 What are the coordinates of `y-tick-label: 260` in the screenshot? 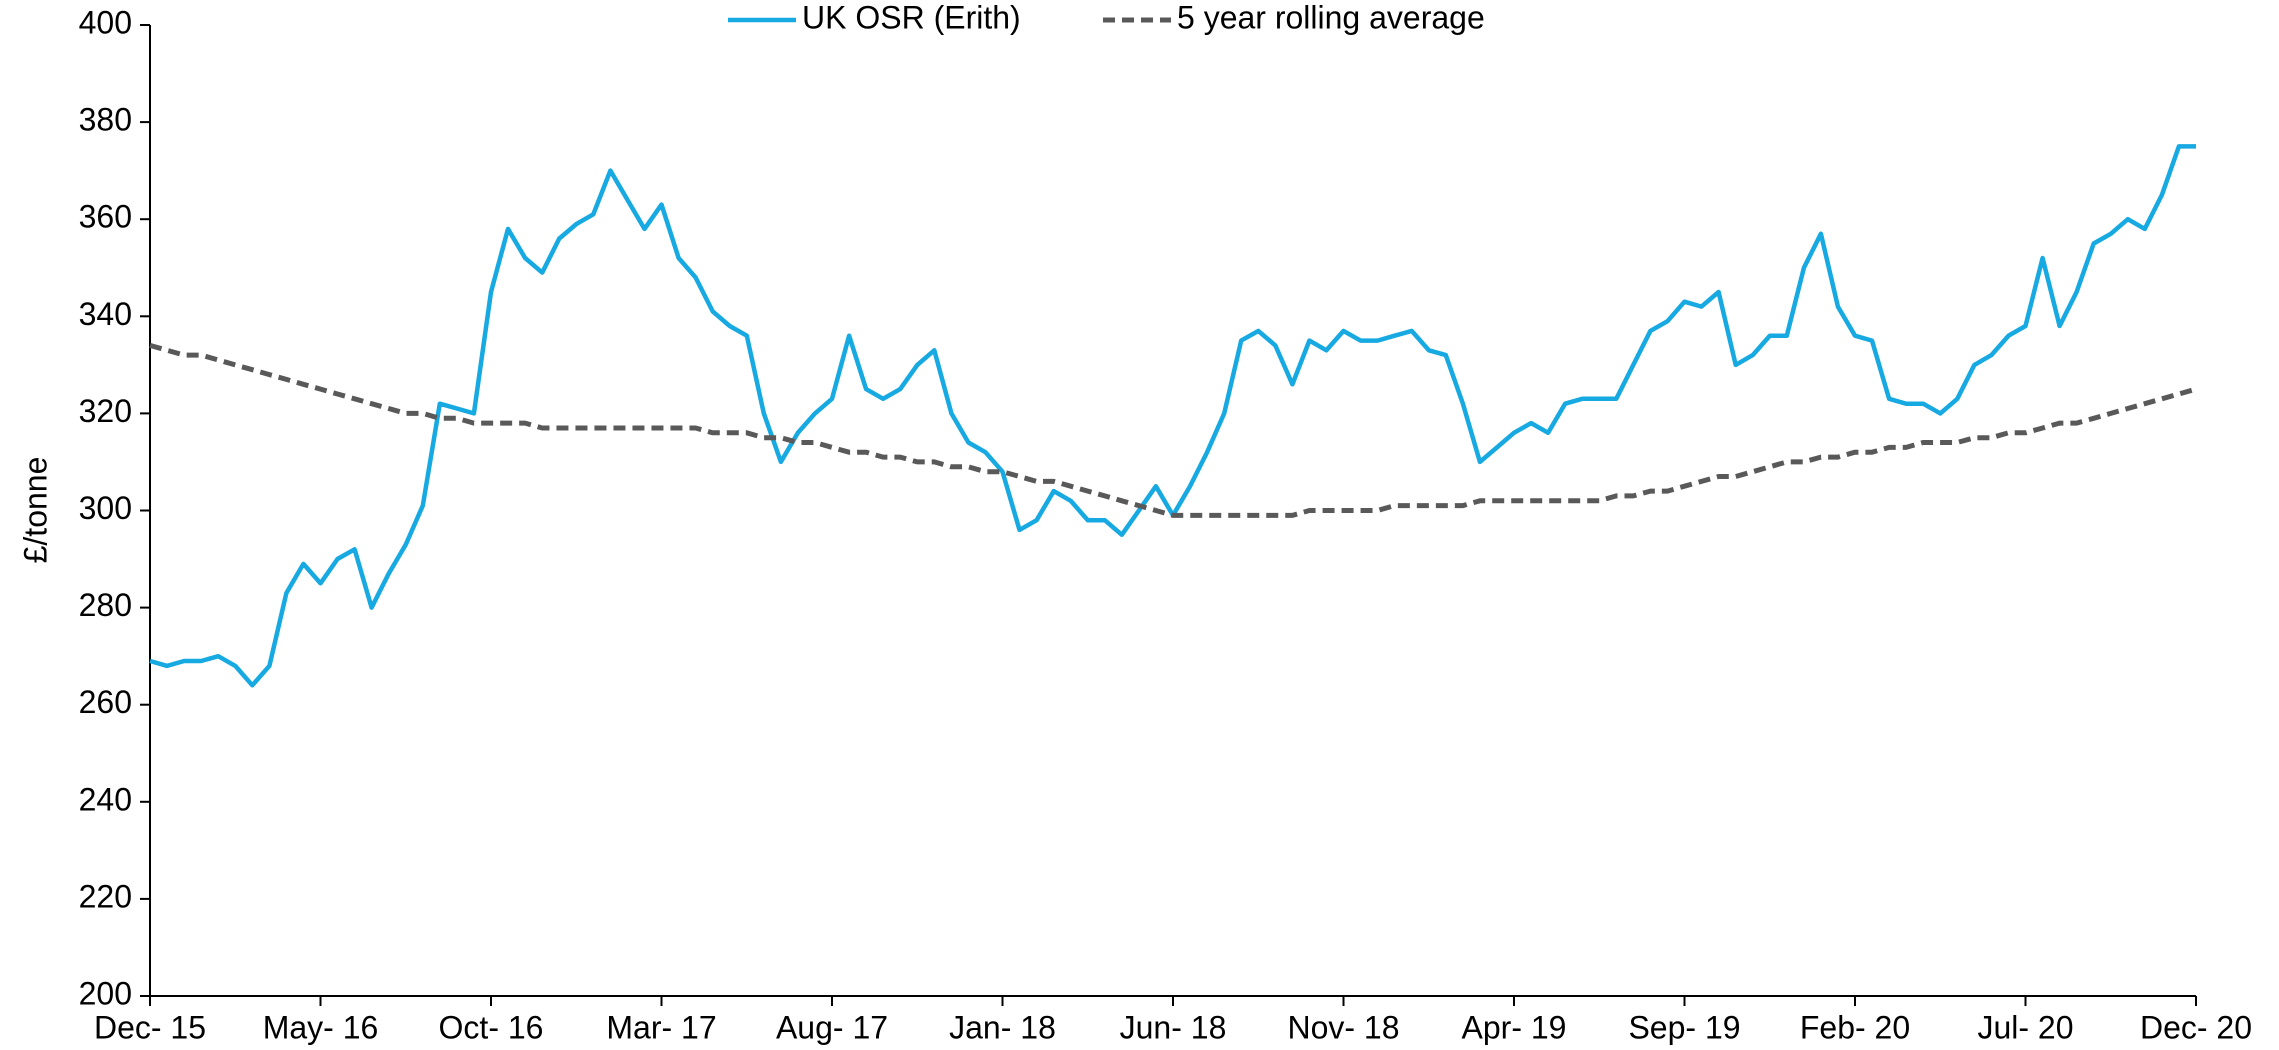 It's located at (105, 702).